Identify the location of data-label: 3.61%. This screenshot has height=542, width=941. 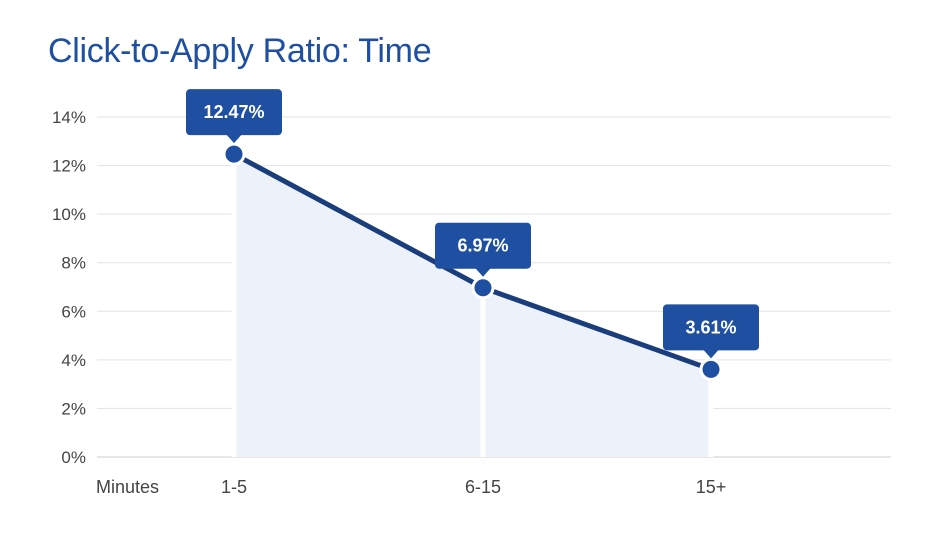
(710, 327).